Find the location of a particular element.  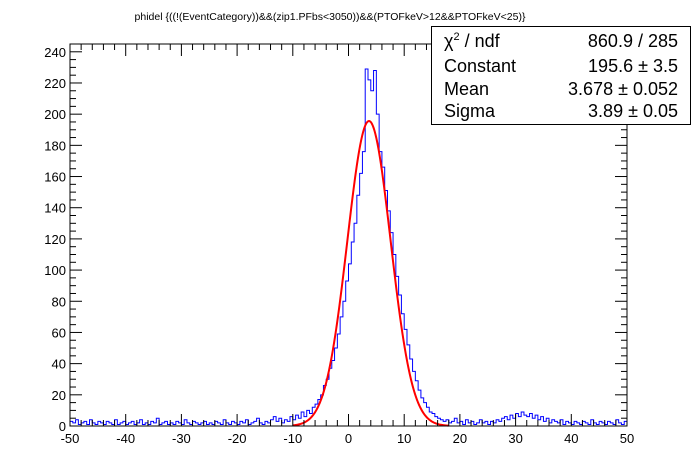

y-tick-label: 60 is located at coordinates (59, 332).